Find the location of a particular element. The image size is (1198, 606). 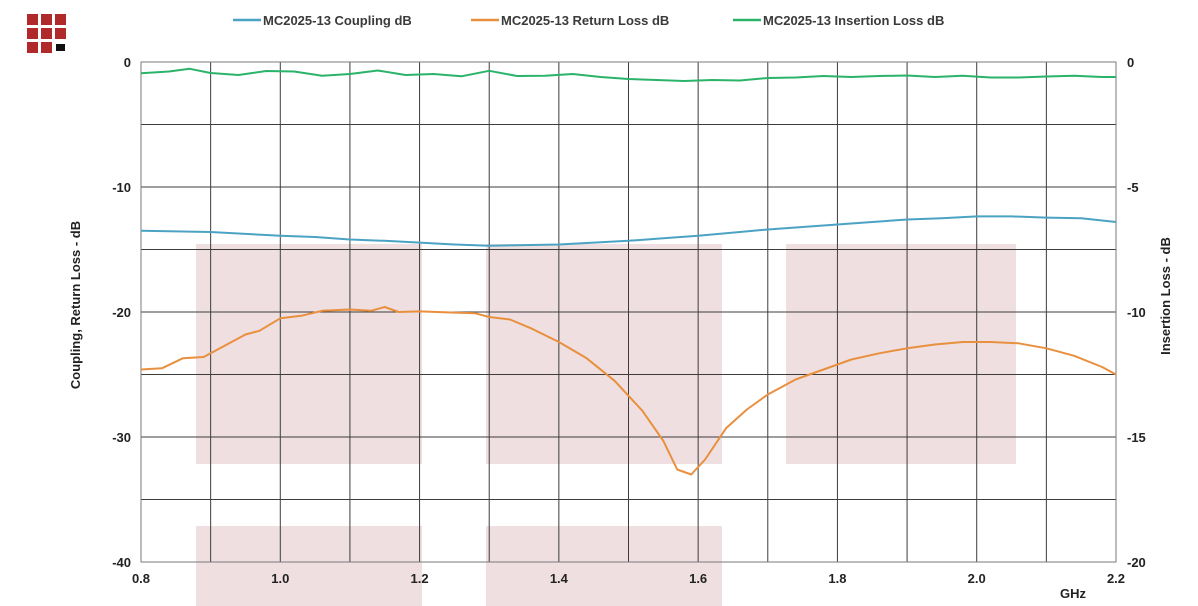

y-tick-label: 0 is located at coordinates (127, 62).